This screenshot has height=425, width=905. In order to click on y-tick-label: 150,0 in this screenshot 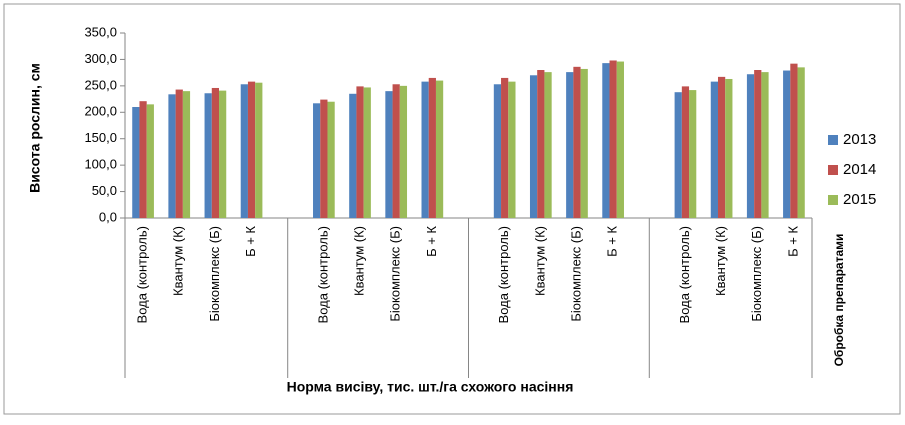, I will do `click(100, 137)`.